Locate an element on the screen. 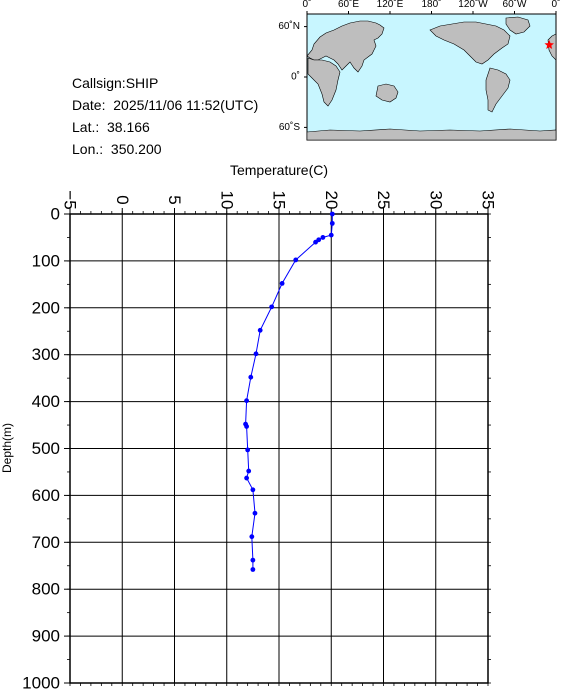  land-south-america is located at coordinates (498, 90).